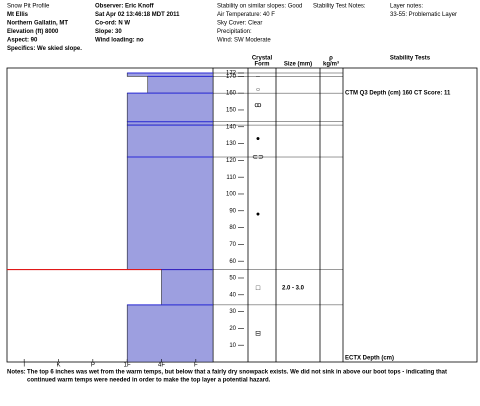 The height and width of the screenshot is (406, 480). I want to click on y-tick-label: 130, so click(231, 144).